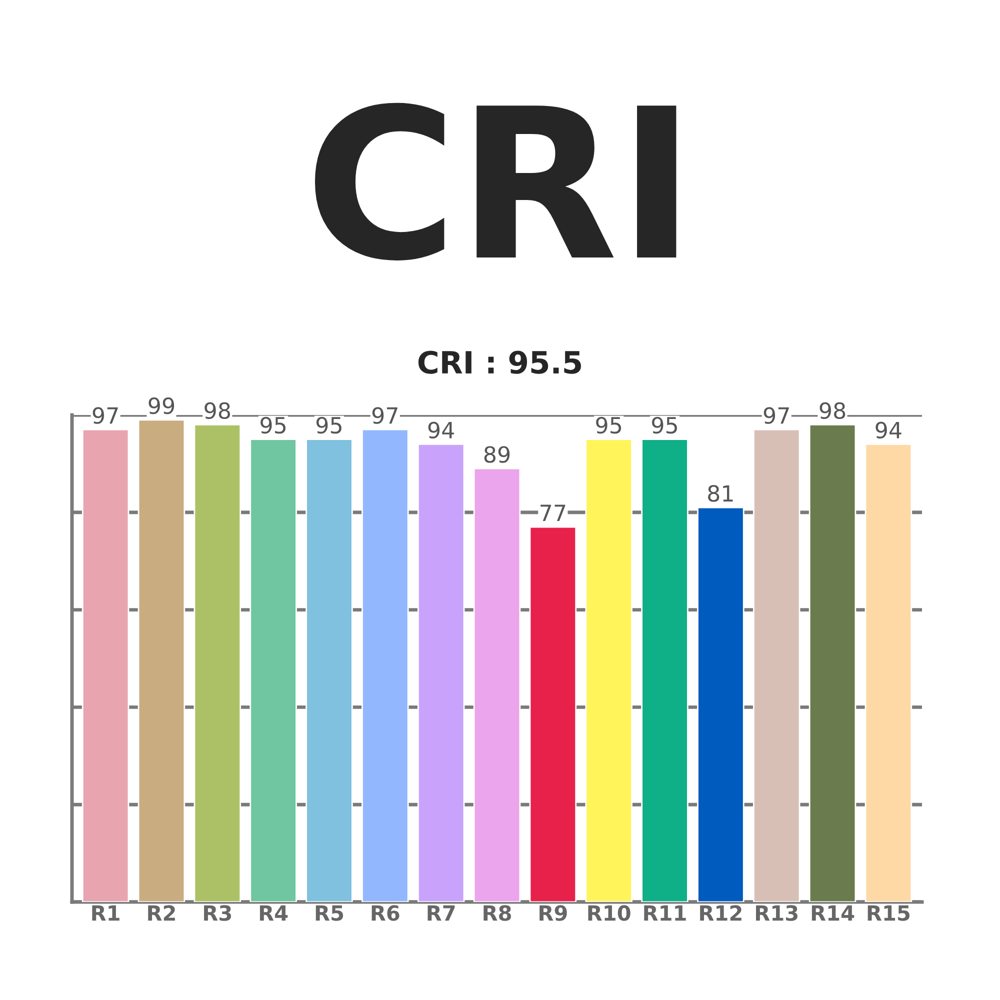 Image resolution: width=1000 pixels, height=1000 pixels. Describe the element at coordinates (497, 913) in the screenshot. I see `x-tick-label: R8` at that location.